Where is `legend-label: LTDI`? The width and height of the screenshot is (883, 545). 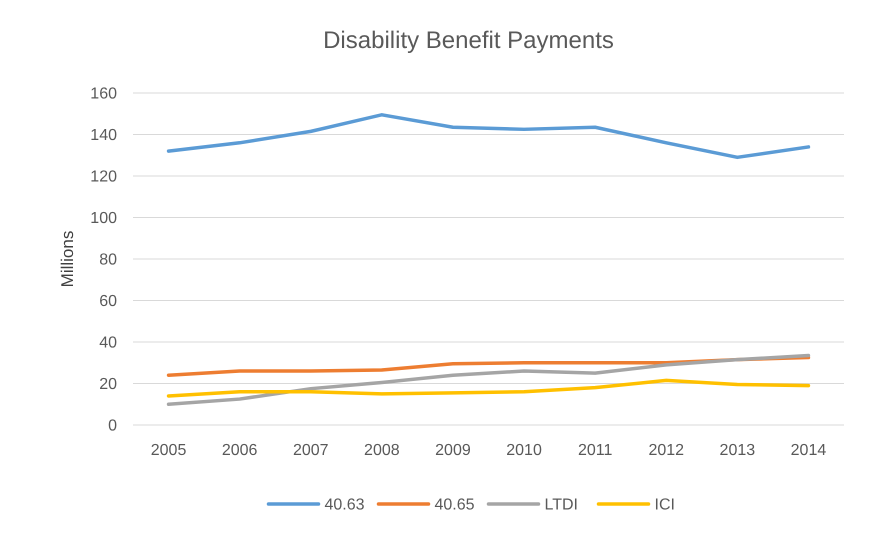 legend-label: LTDI is located at coordinates (561, 505).